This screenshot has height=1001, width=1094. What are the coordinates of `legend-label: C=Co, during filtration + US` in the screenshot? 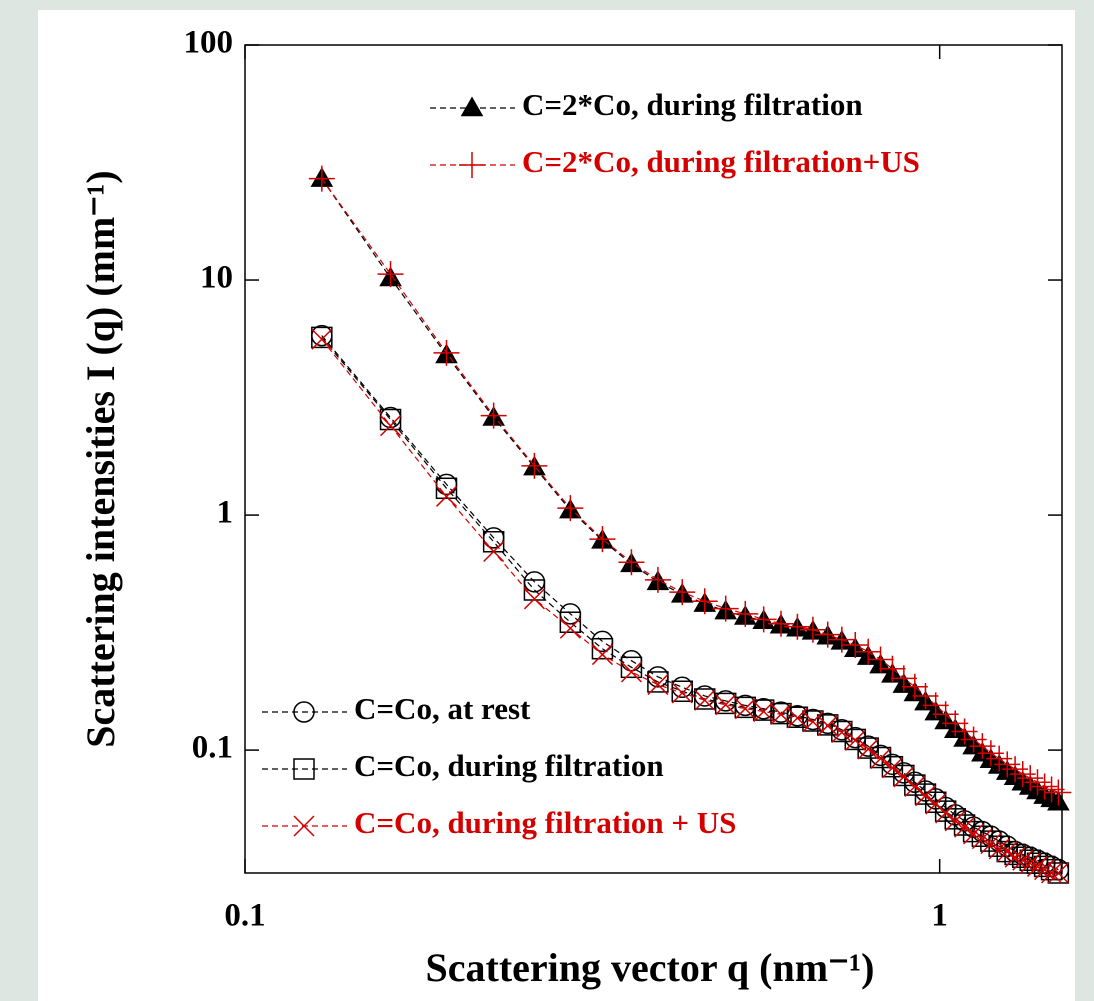 It's located at (545, 822).